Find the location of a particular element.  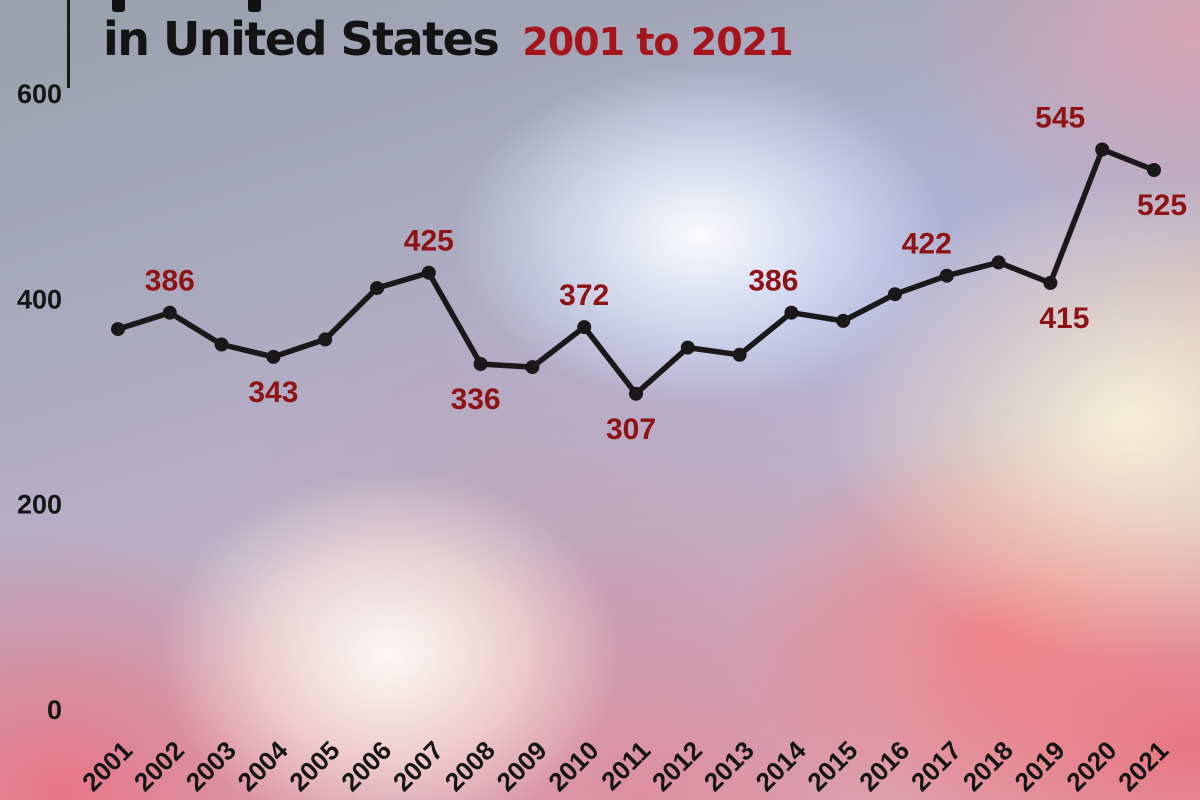

y-tick-label: 400 is located at coordinates (39, 299).